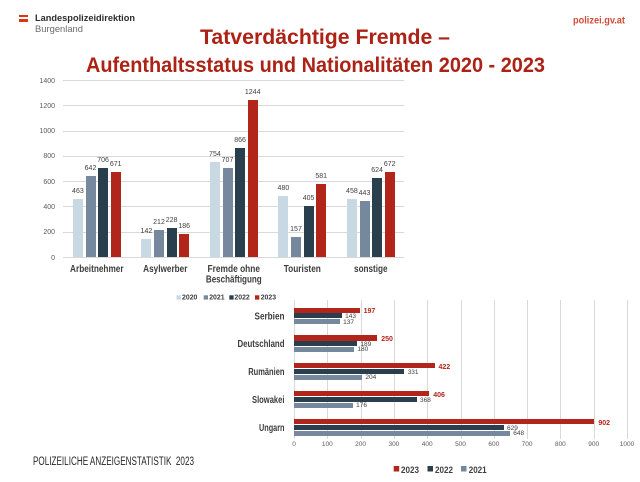  What do you see at coordinates (113, 462) in the screenshot?
I see `svg-text:POLIZEILICHE ANZEIGENSTATISTIK: POLIZEILICHE ANZEIGENSTATISTIK 2023` at bounding box center [113, 462].